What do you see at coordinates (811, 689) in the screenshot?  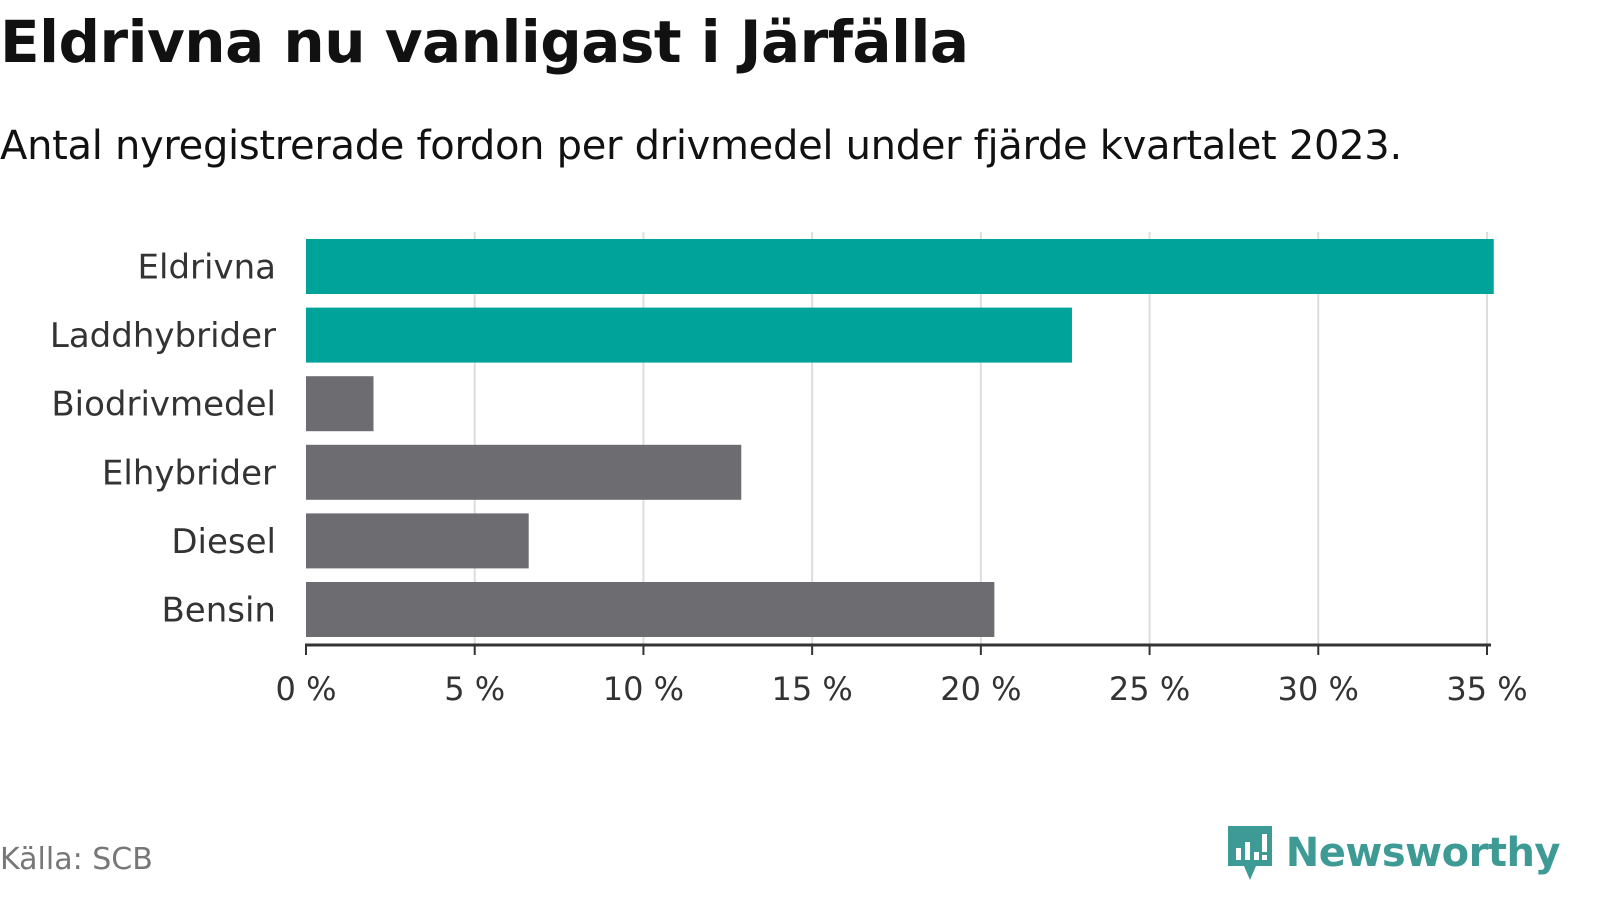 I see `x-tick-label: 15 %` at bounding box center [811, 689].